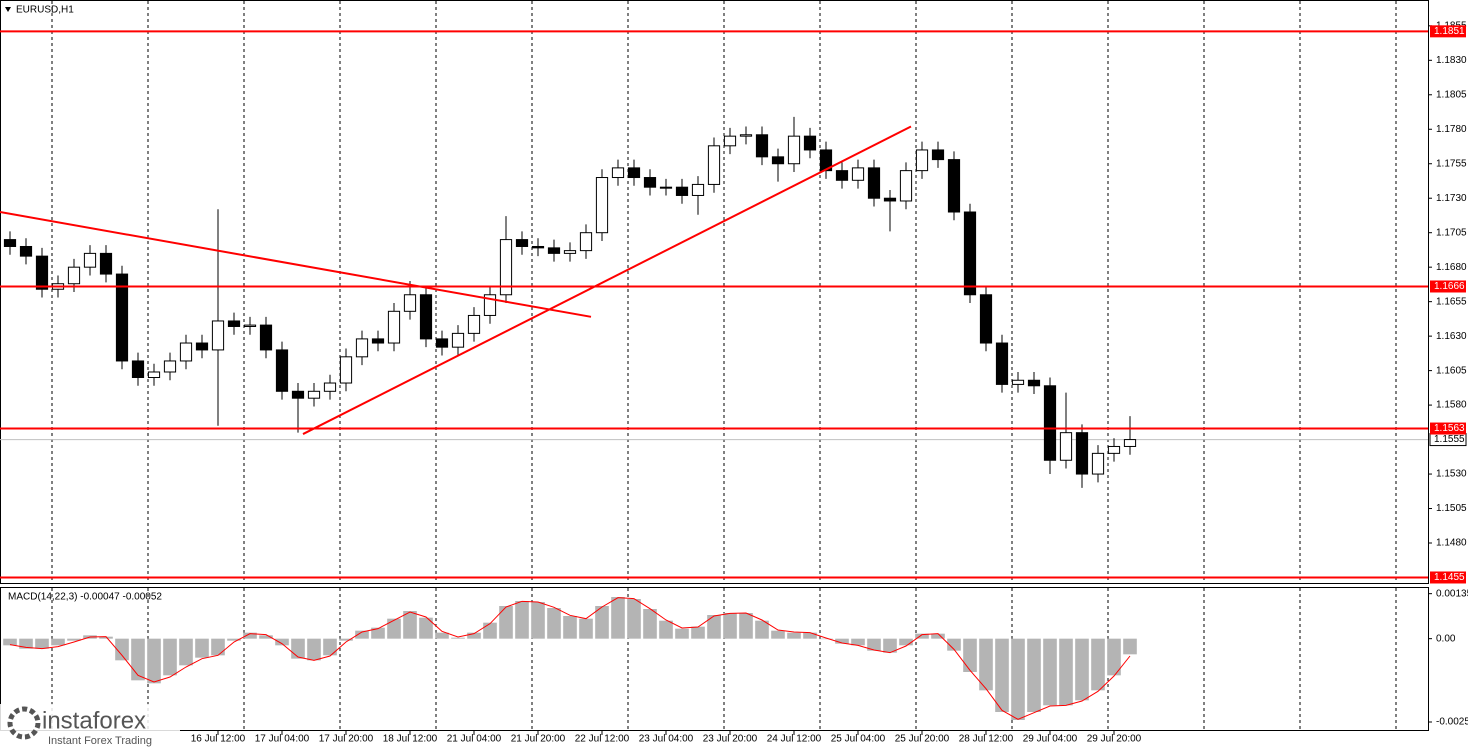 This screenshot has height=750, width=1468. Describe the element at coordinates (1451, 508) in the screenshot. I see `y-tick-label: 1.1505` at that location.